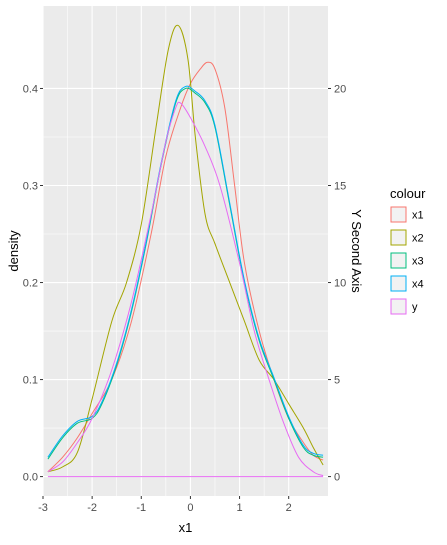 Image resolution: width=447 pixels, height=545 pixels. What do you see at coordinates (43, 508) in the screenshot?
I see `x-tick-label: -3` at bounding box center [43, 508].